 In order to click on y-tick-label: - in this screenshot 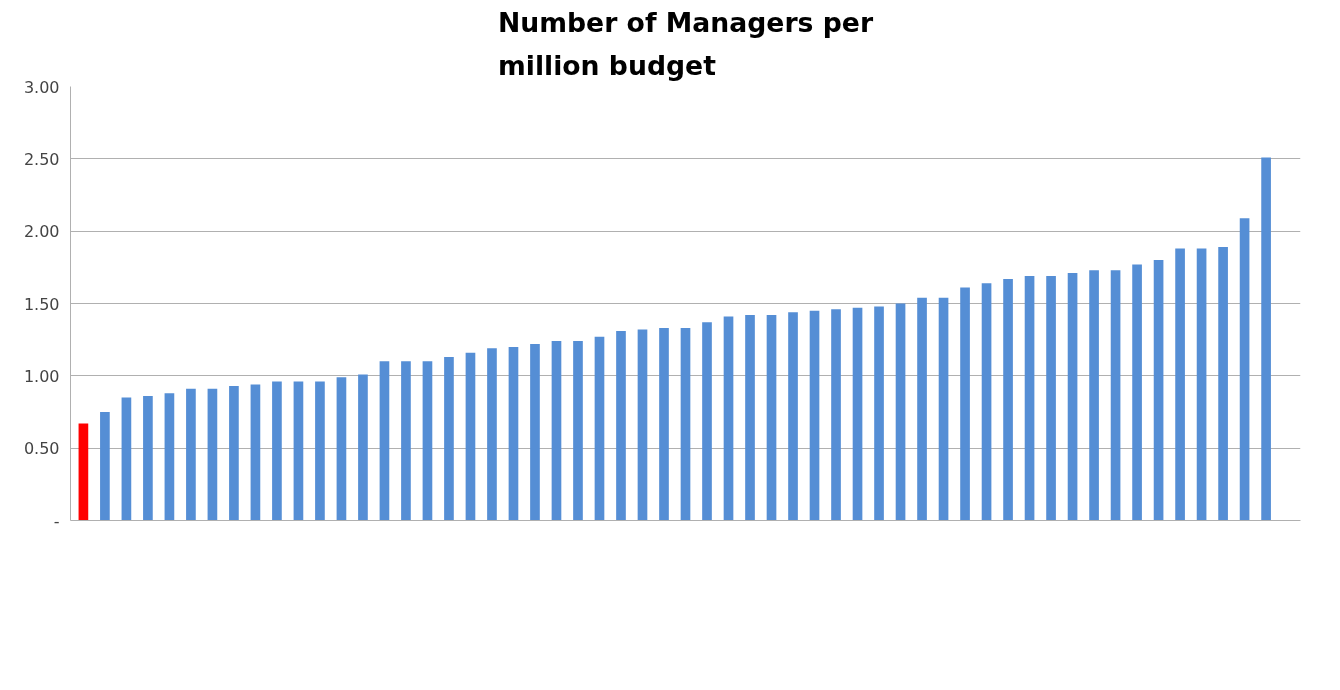, I will do `click(56, 521)`.